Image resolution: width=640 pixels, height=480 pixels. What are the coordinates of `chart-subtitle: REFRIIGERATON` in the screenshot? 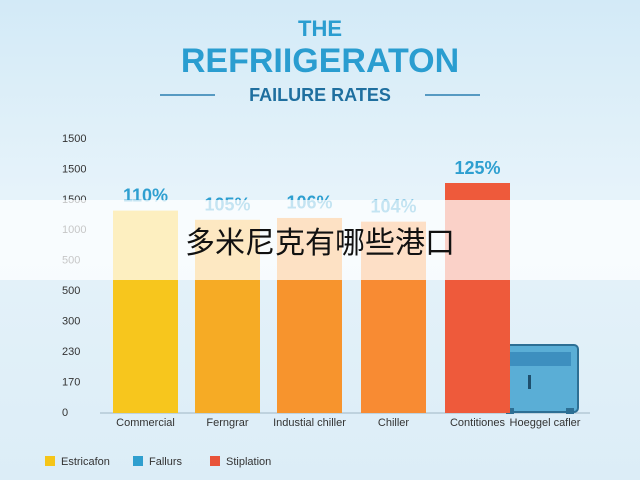 It's located at (320, 61).